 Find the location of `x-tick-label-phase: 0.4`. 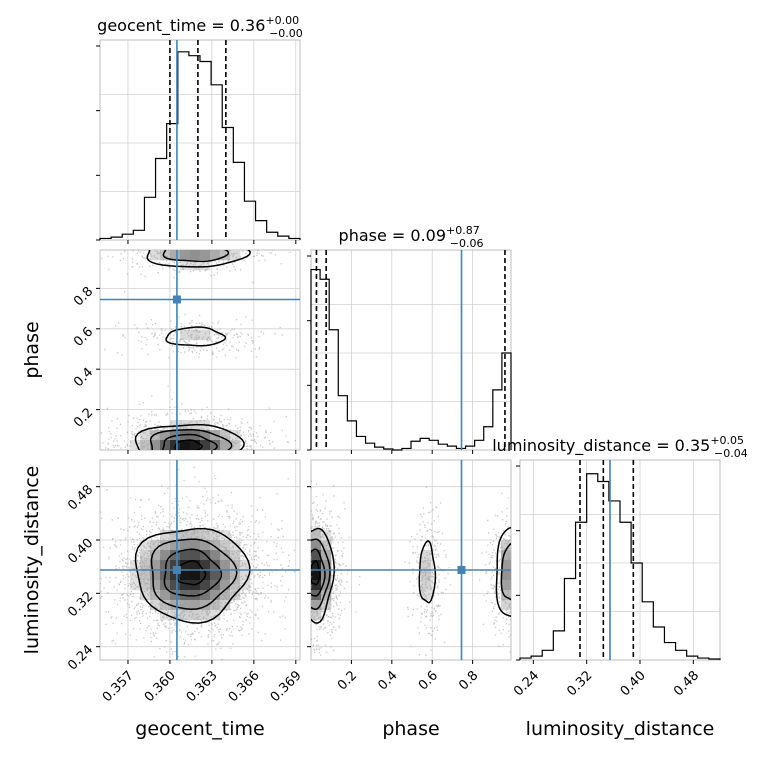

x-tick-label-phase: 0.4 is located at coordinates (387, 680).